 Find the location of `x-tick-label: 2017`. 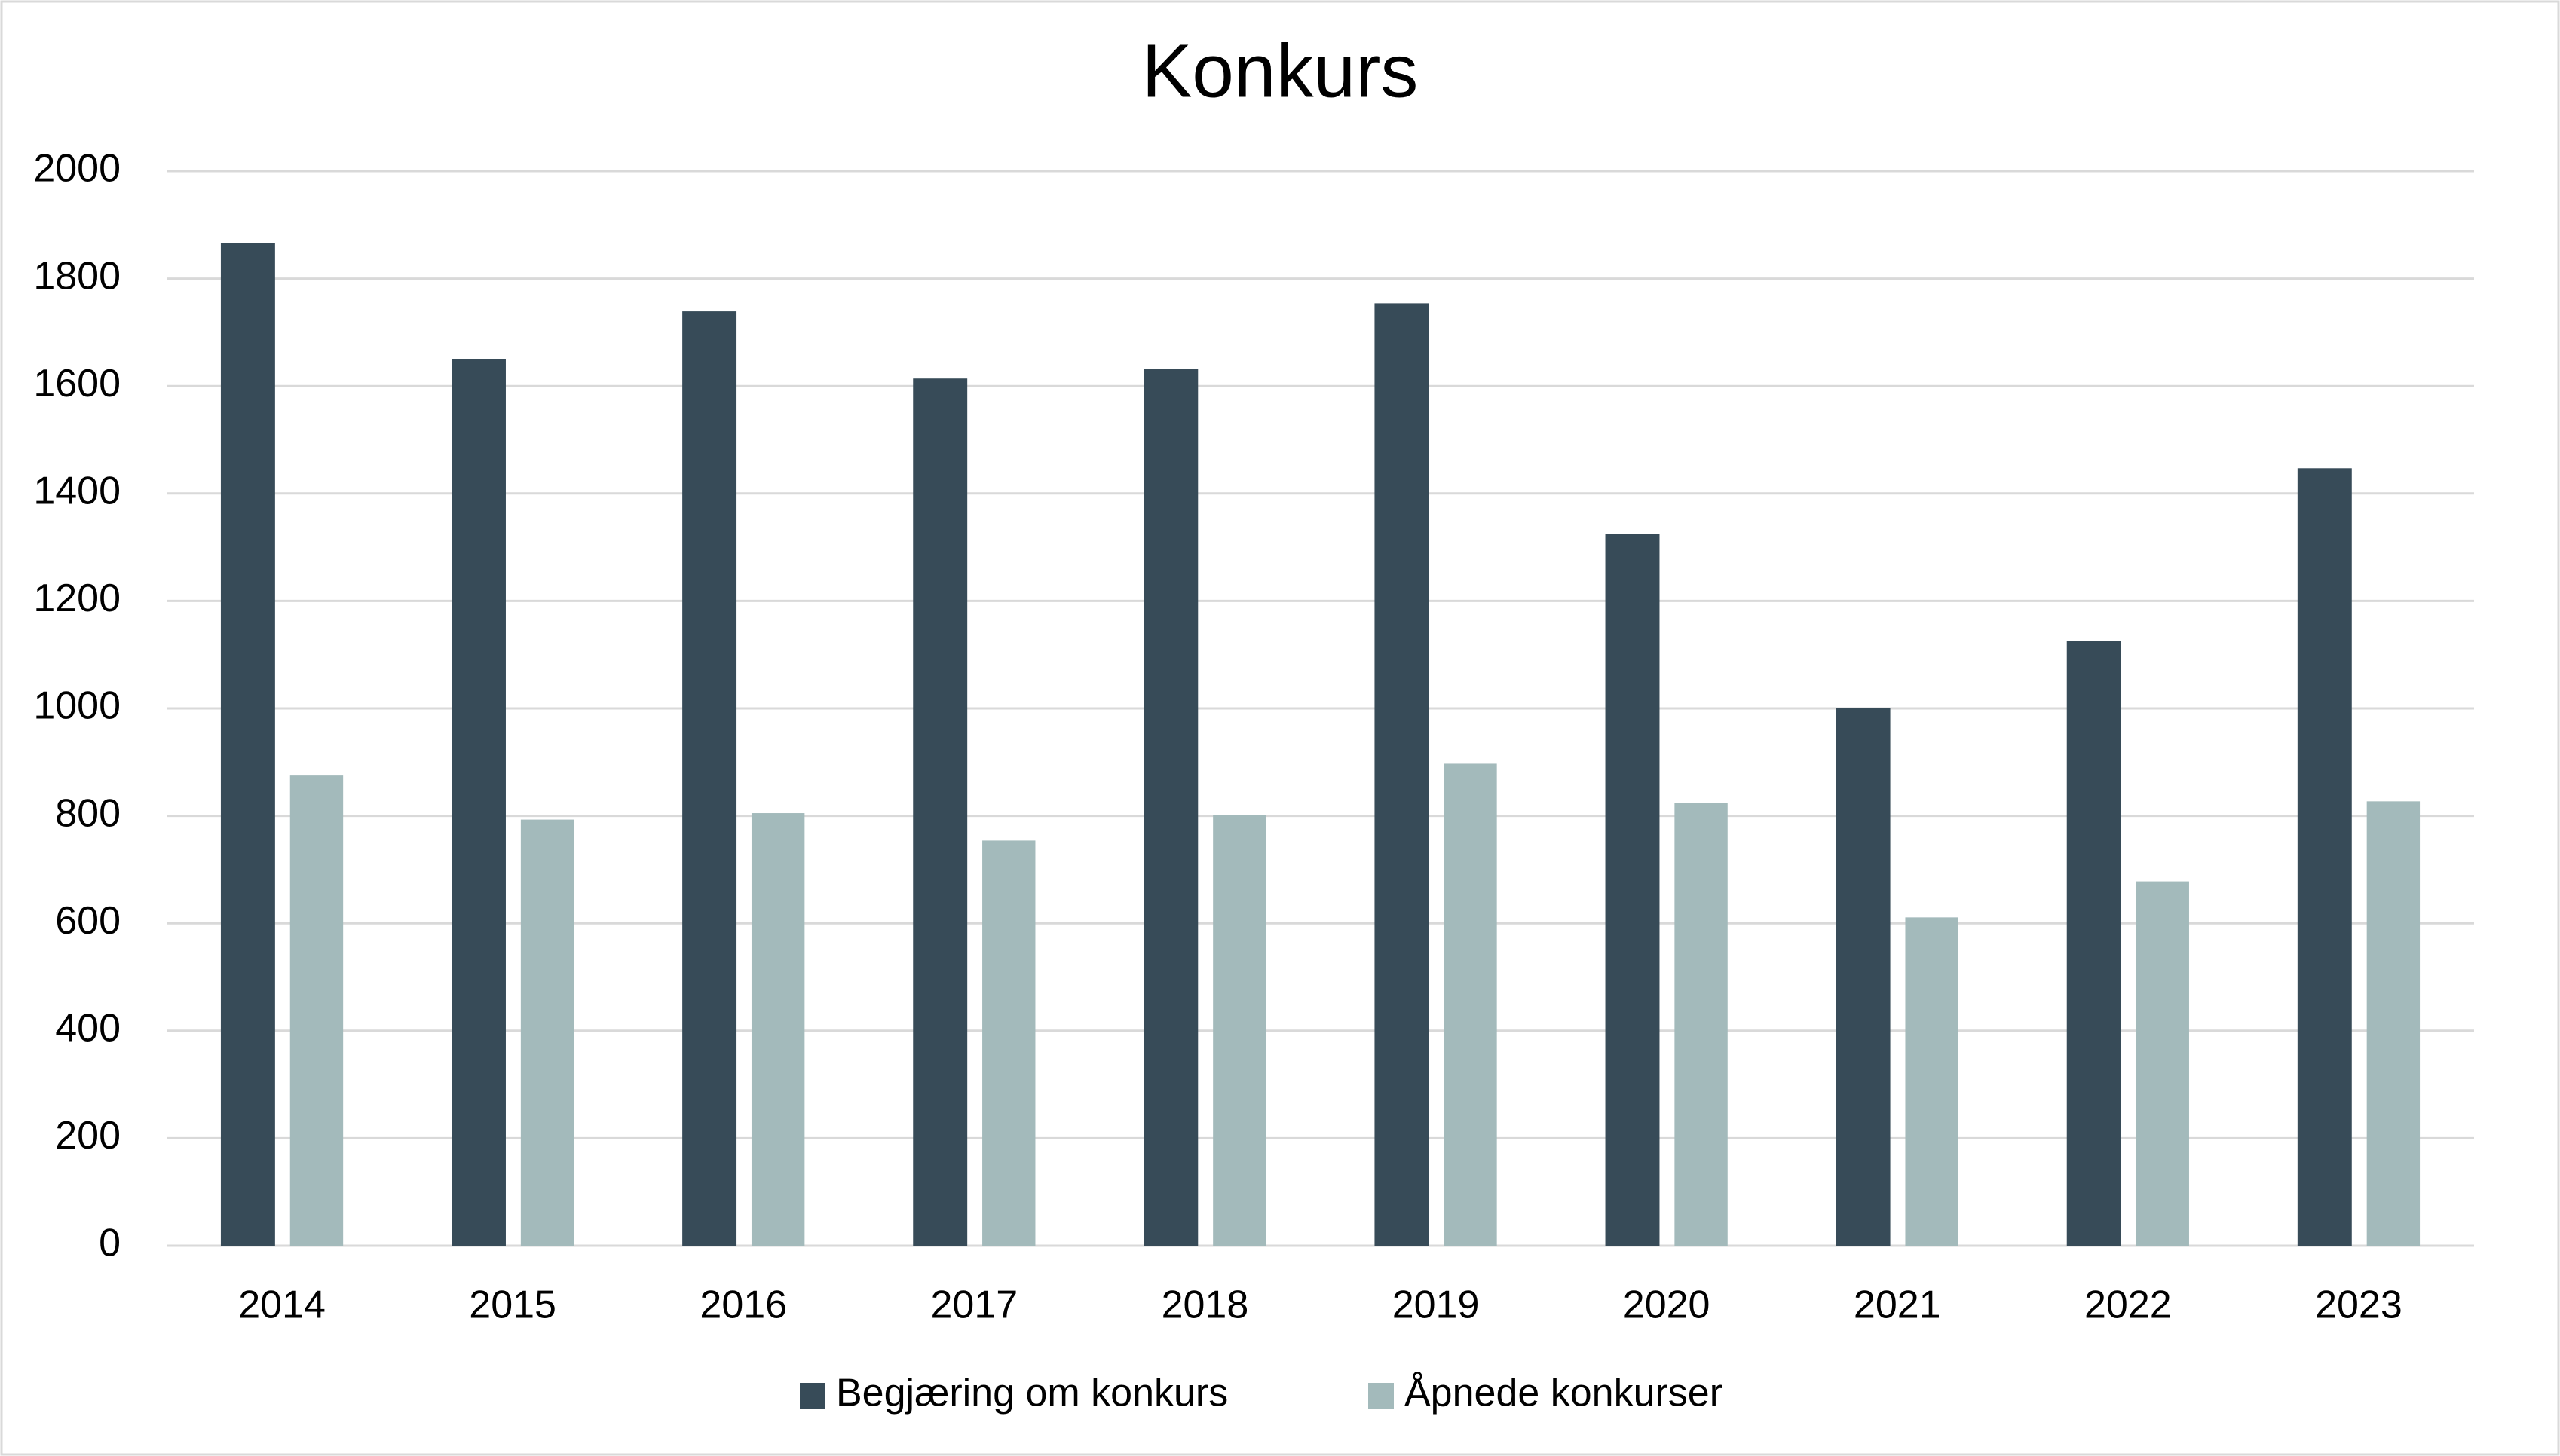

x-tick-label: 2017 is located at coordinates (975, 1305).